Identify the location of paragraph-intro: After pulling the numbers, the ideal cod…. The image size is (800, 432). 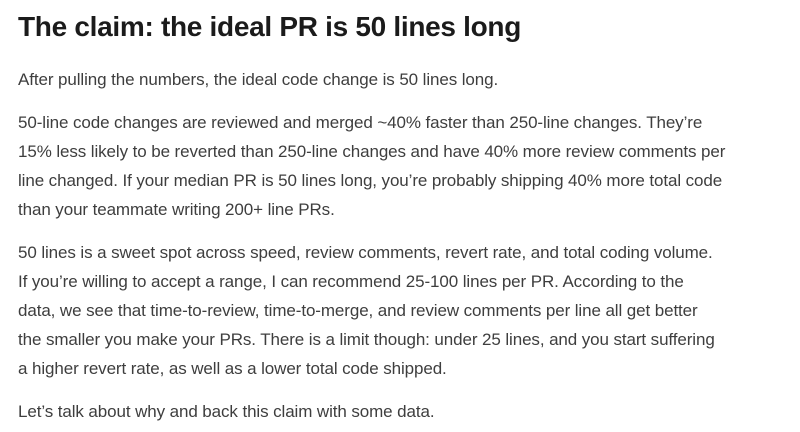
(258, 79).